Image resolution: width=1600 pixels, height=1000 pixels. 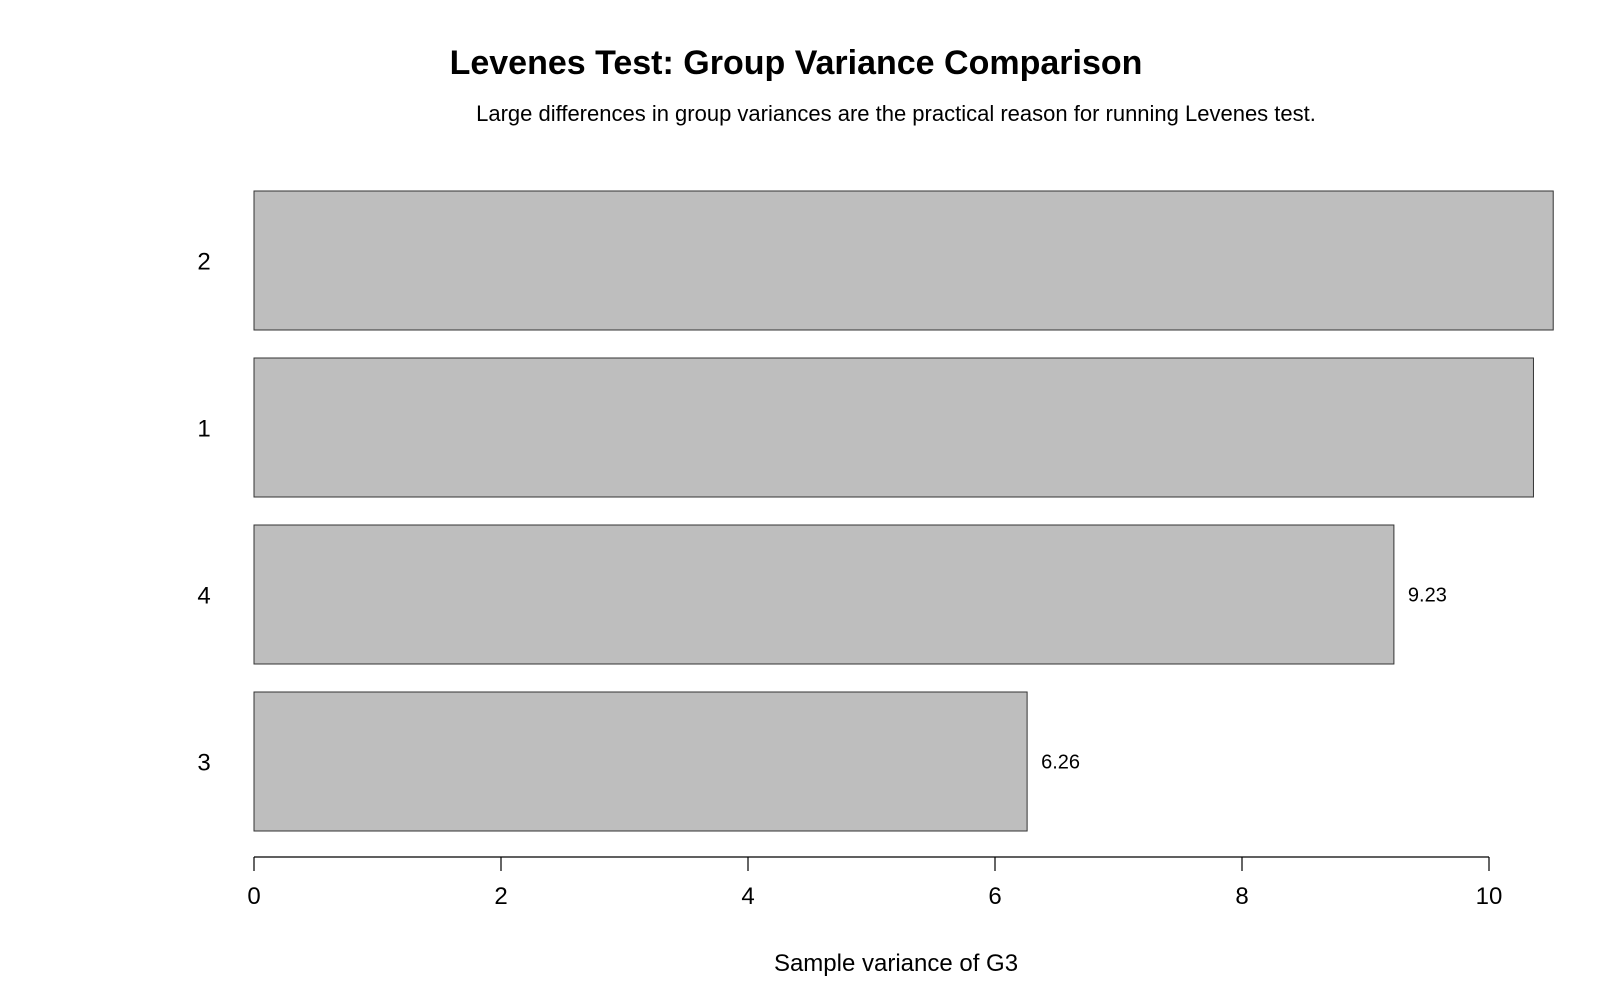 I want to click on x-tick-label-6: 6, so click(x=994, y=896).